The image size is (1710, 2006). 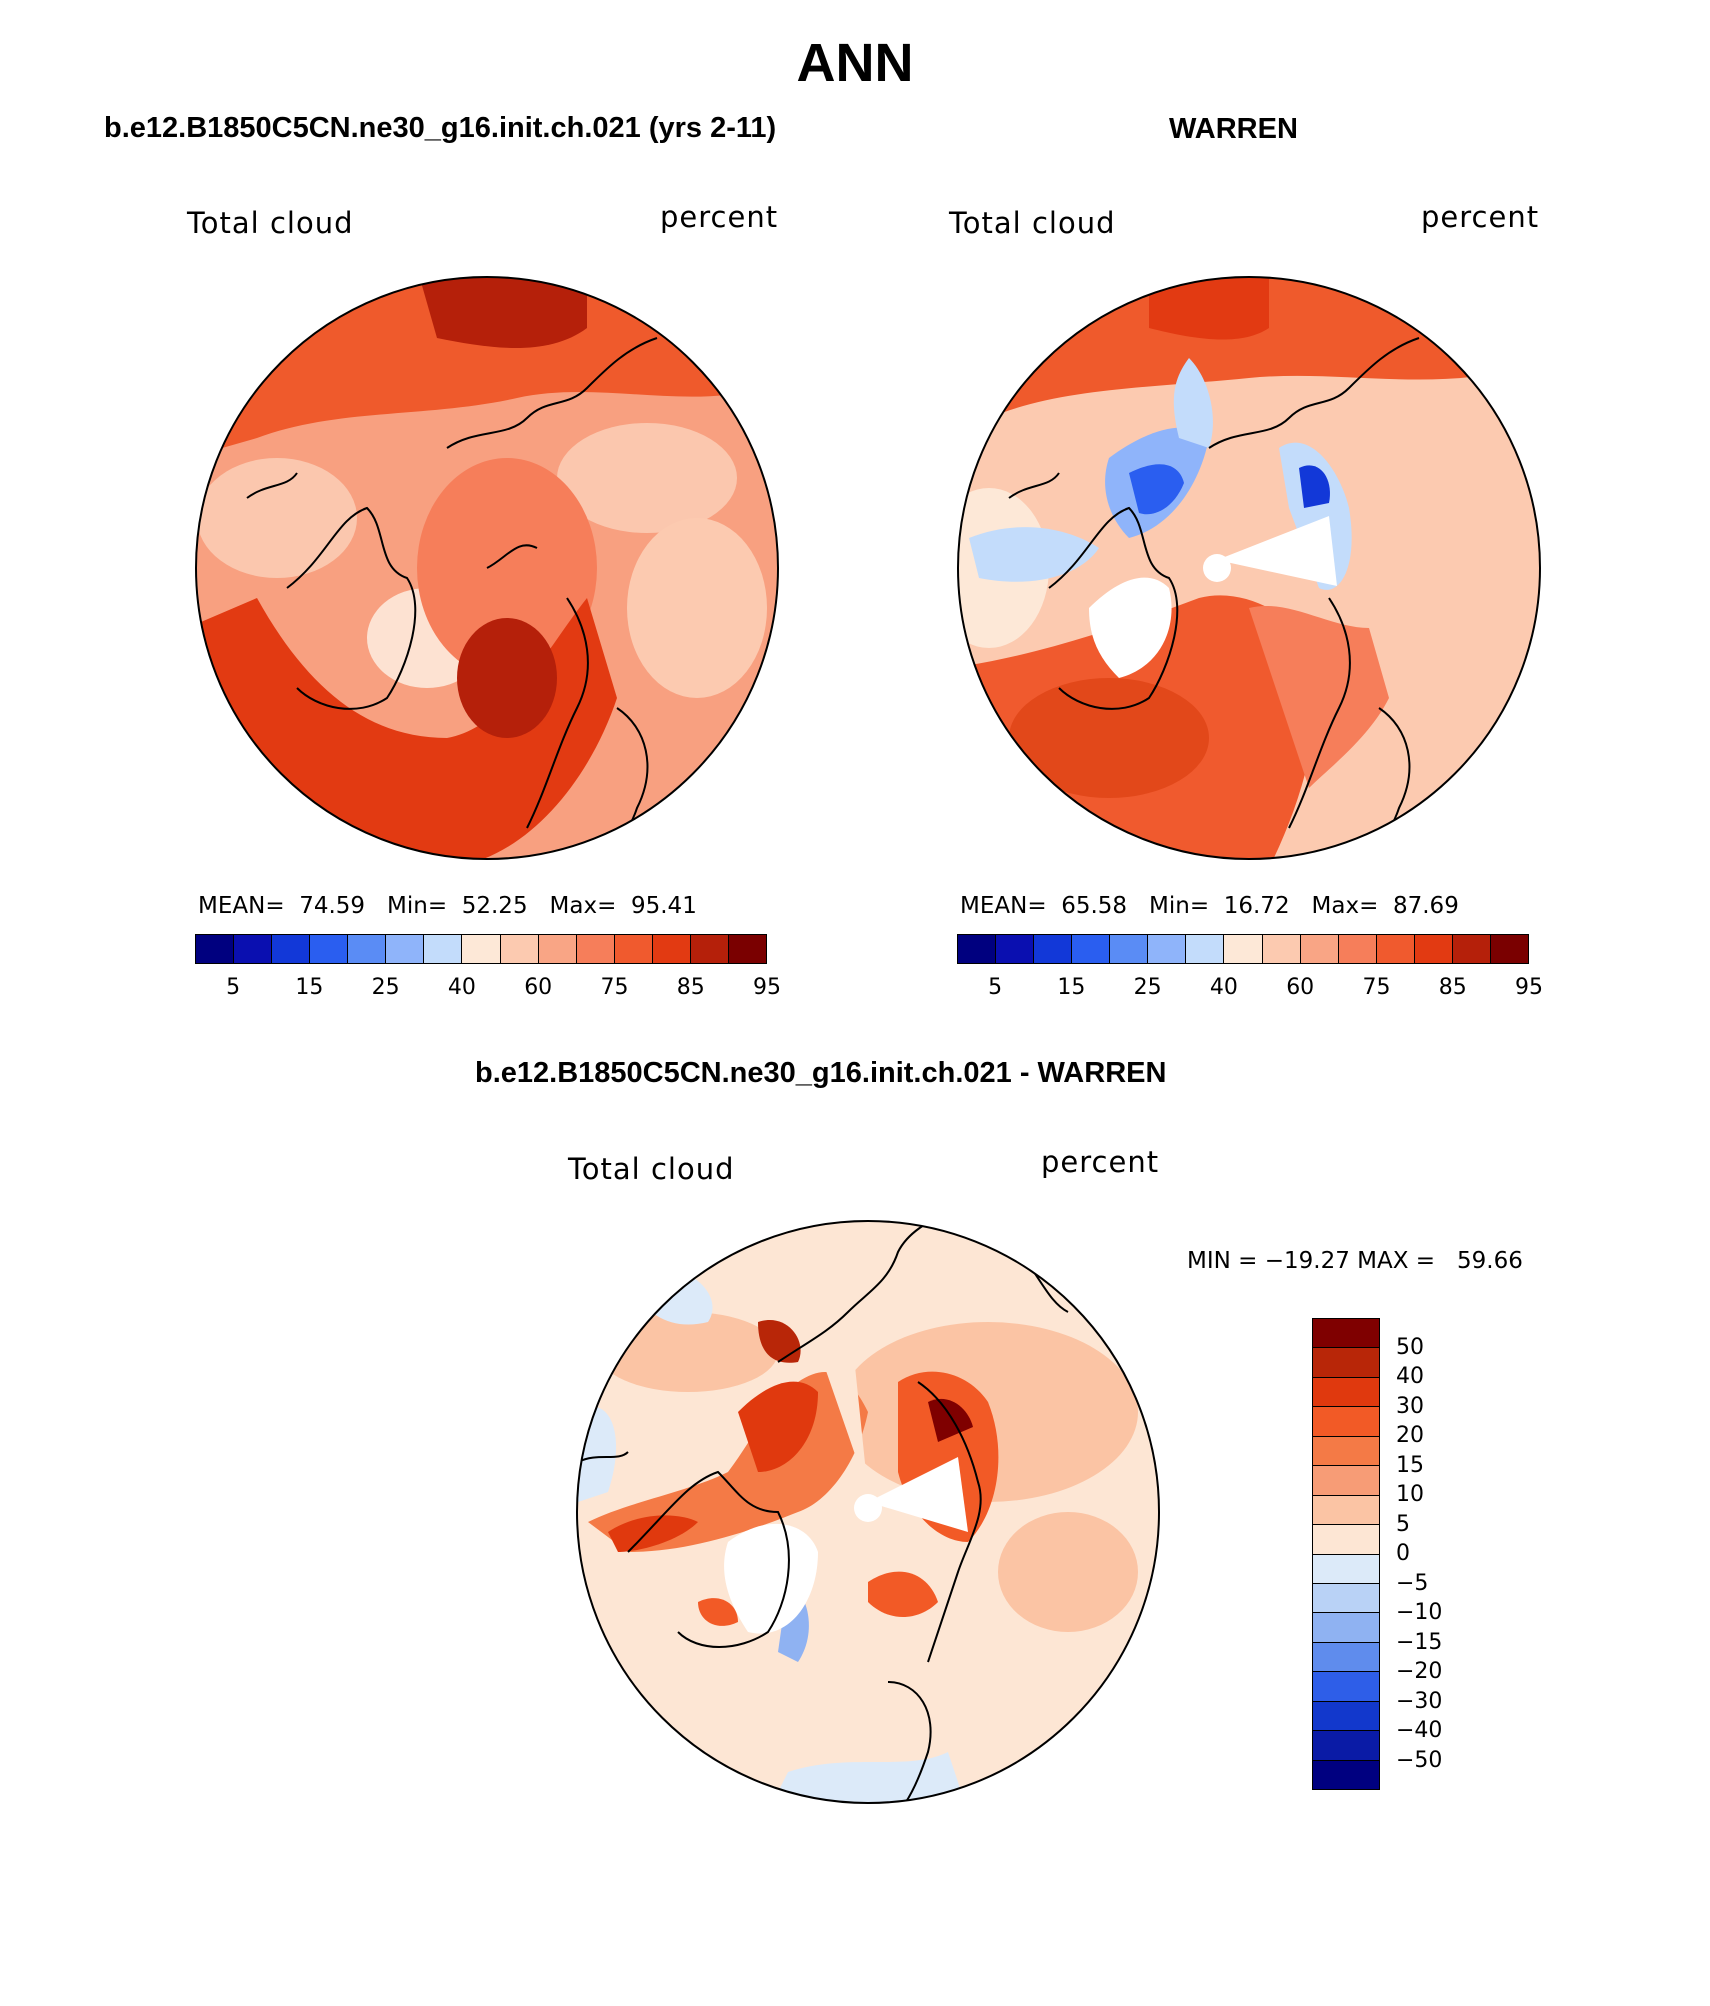 What do you see at coordinates (1100, 1162) in the screenshot?
I see `panel-3-units: percent` at bounding box center [1100, 1162].